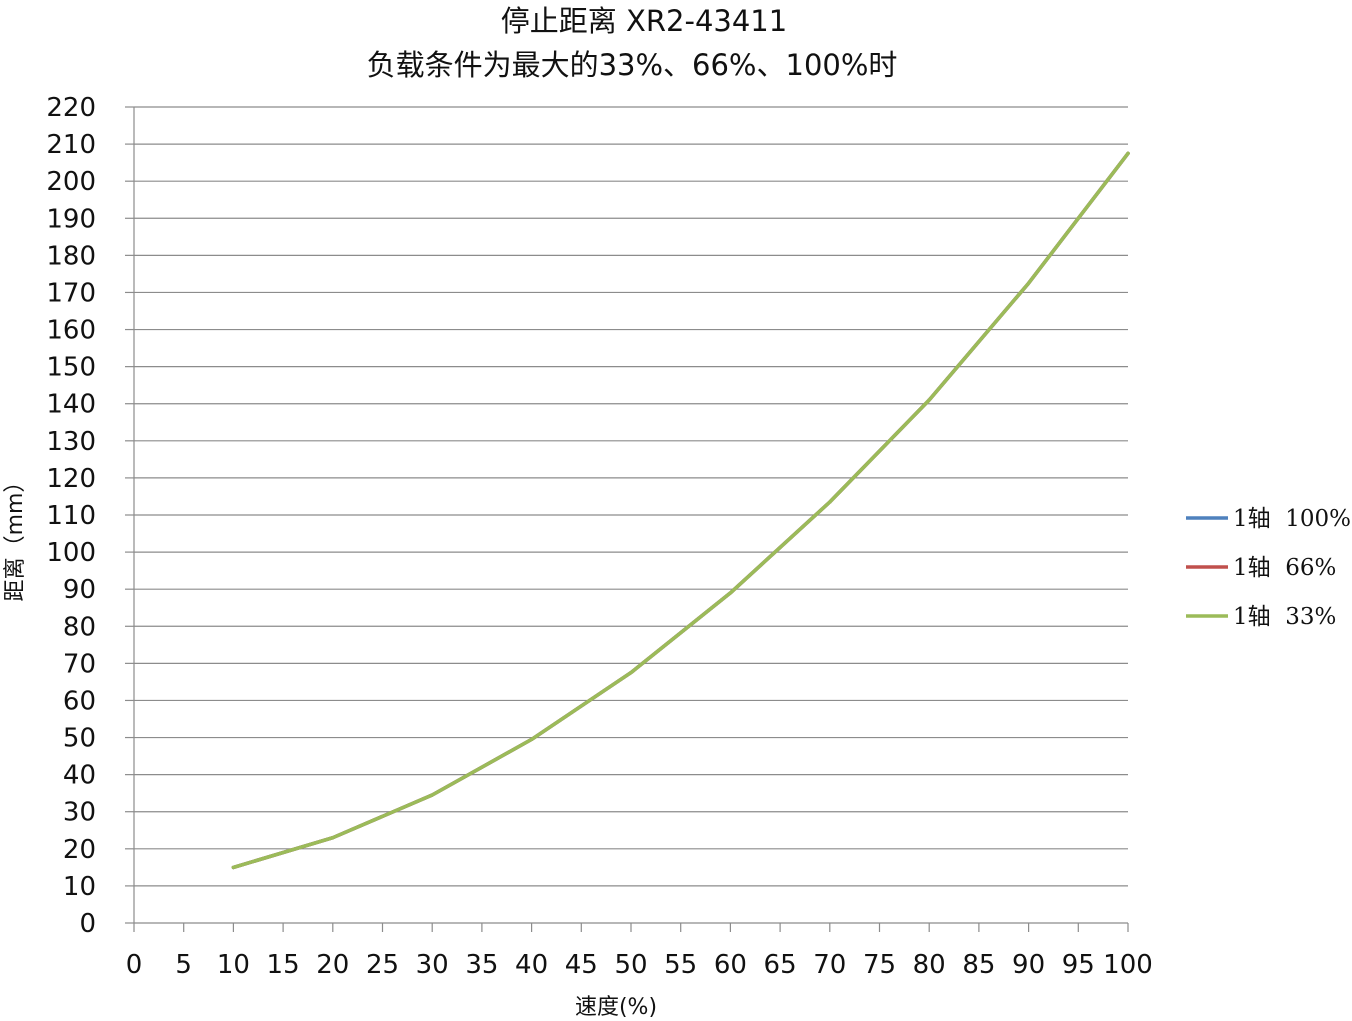 The image size is (1352, 1021). What do you see at coordinates (879, 965) in the screenshot?
I see `x-tick-label: 75` at bounding box center [879, 965].